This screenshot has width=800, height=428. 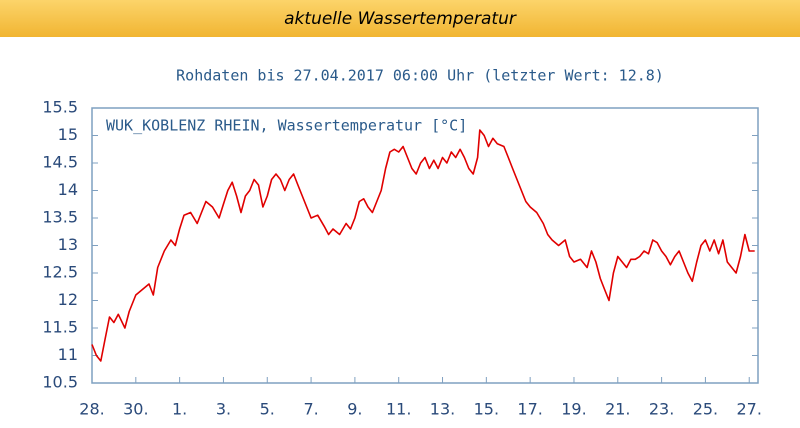 What do you see at coordinates (617, 409) in the screenshot?
I see `x-tick-label: 21.` at bounding box center [617, 409].